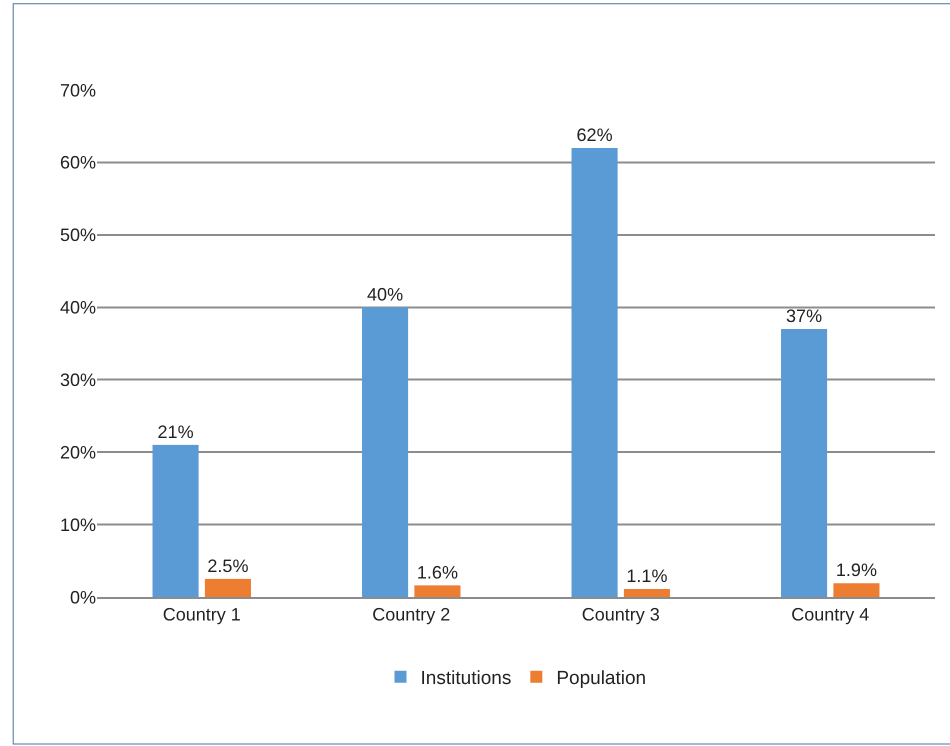 This screenshot has height=746, width=950. I want to click on x-tick-label: Country 2, so click(411, 614).